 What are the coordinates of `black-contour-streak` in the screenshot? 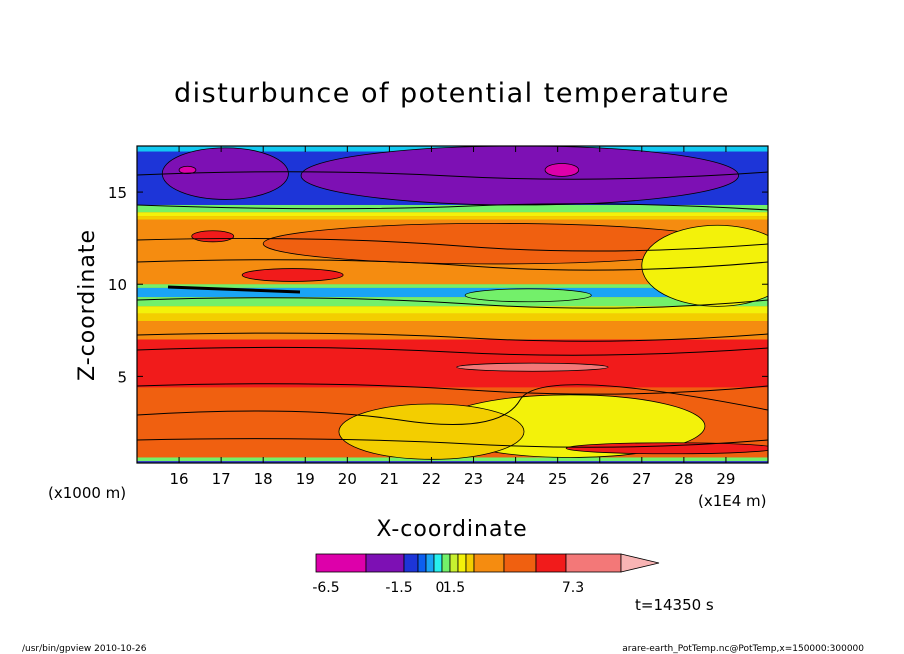 It's located at (234, 289).